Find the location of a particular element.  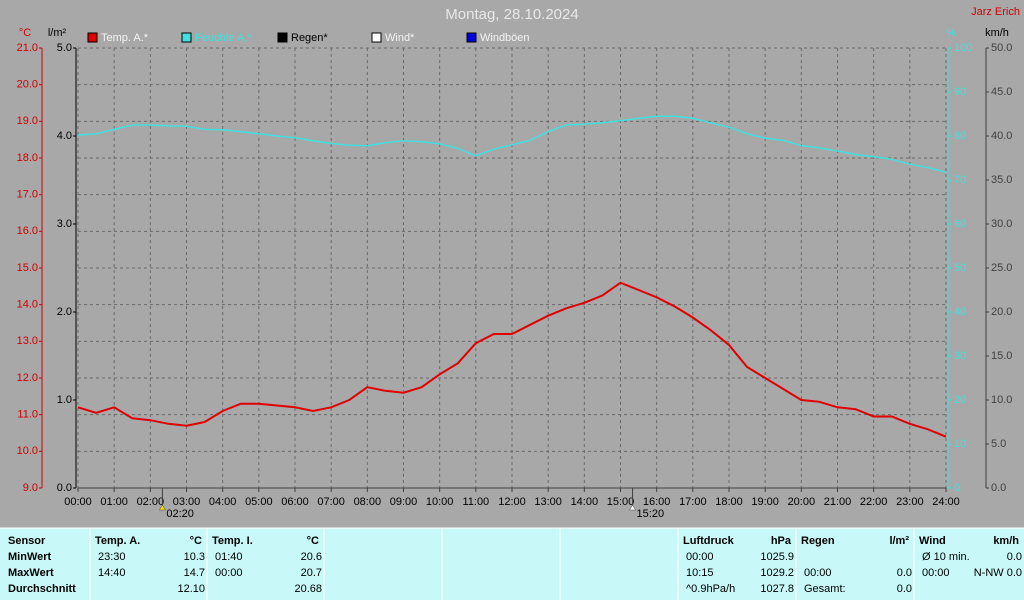

cell-value: 20.68 is located at coordinates (308, 589).